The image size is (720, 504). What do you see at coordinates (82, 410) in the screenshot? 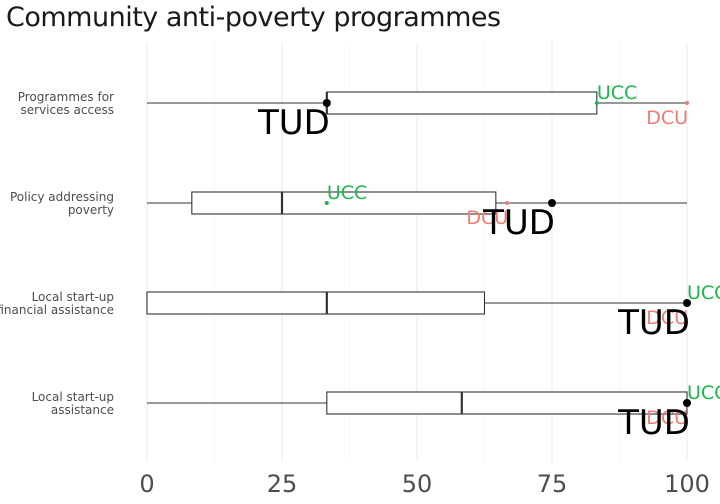
I see `category-label: assistance` at bounding box center [82, 410].